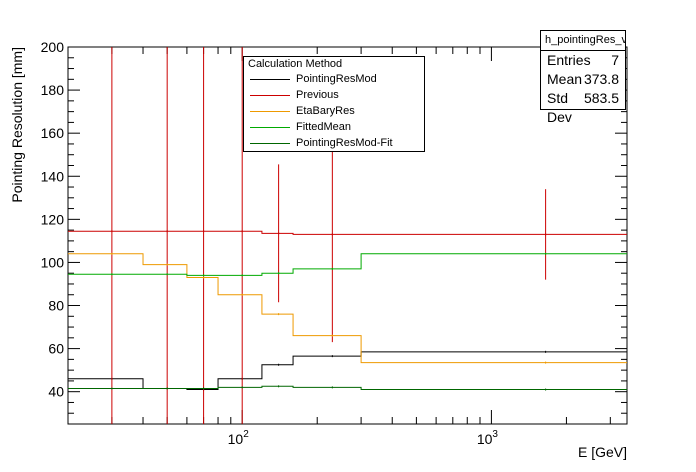 This screenshot has height=472, width=696. I want to click on stats-row-entries: Entries 7, so click(583, 60).